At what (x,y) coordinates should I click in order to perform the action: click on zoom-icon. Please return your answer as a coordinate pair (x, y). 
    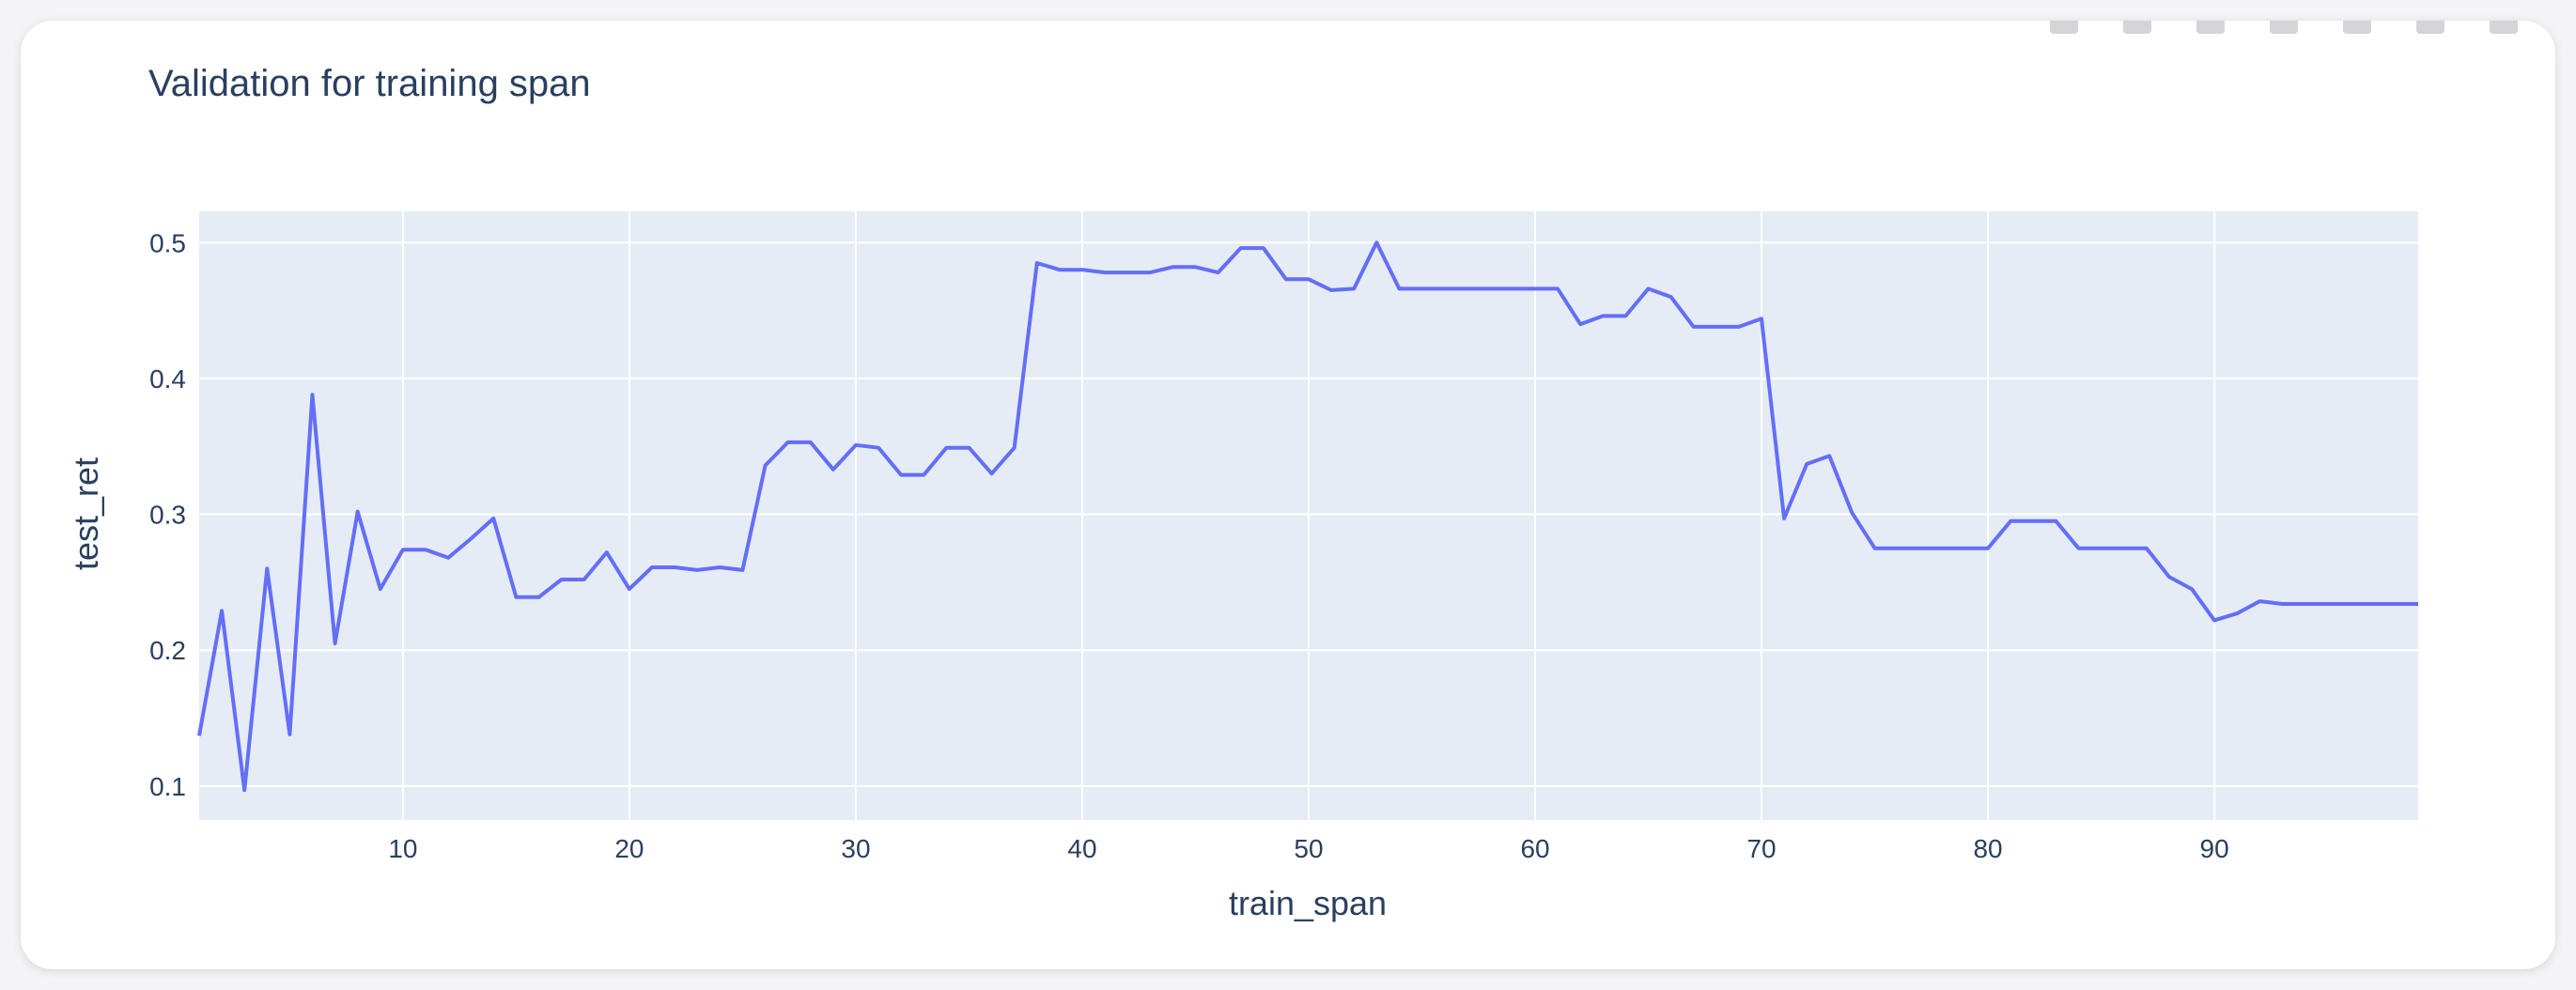
    Looking at the image, I should click on (2137, 28).